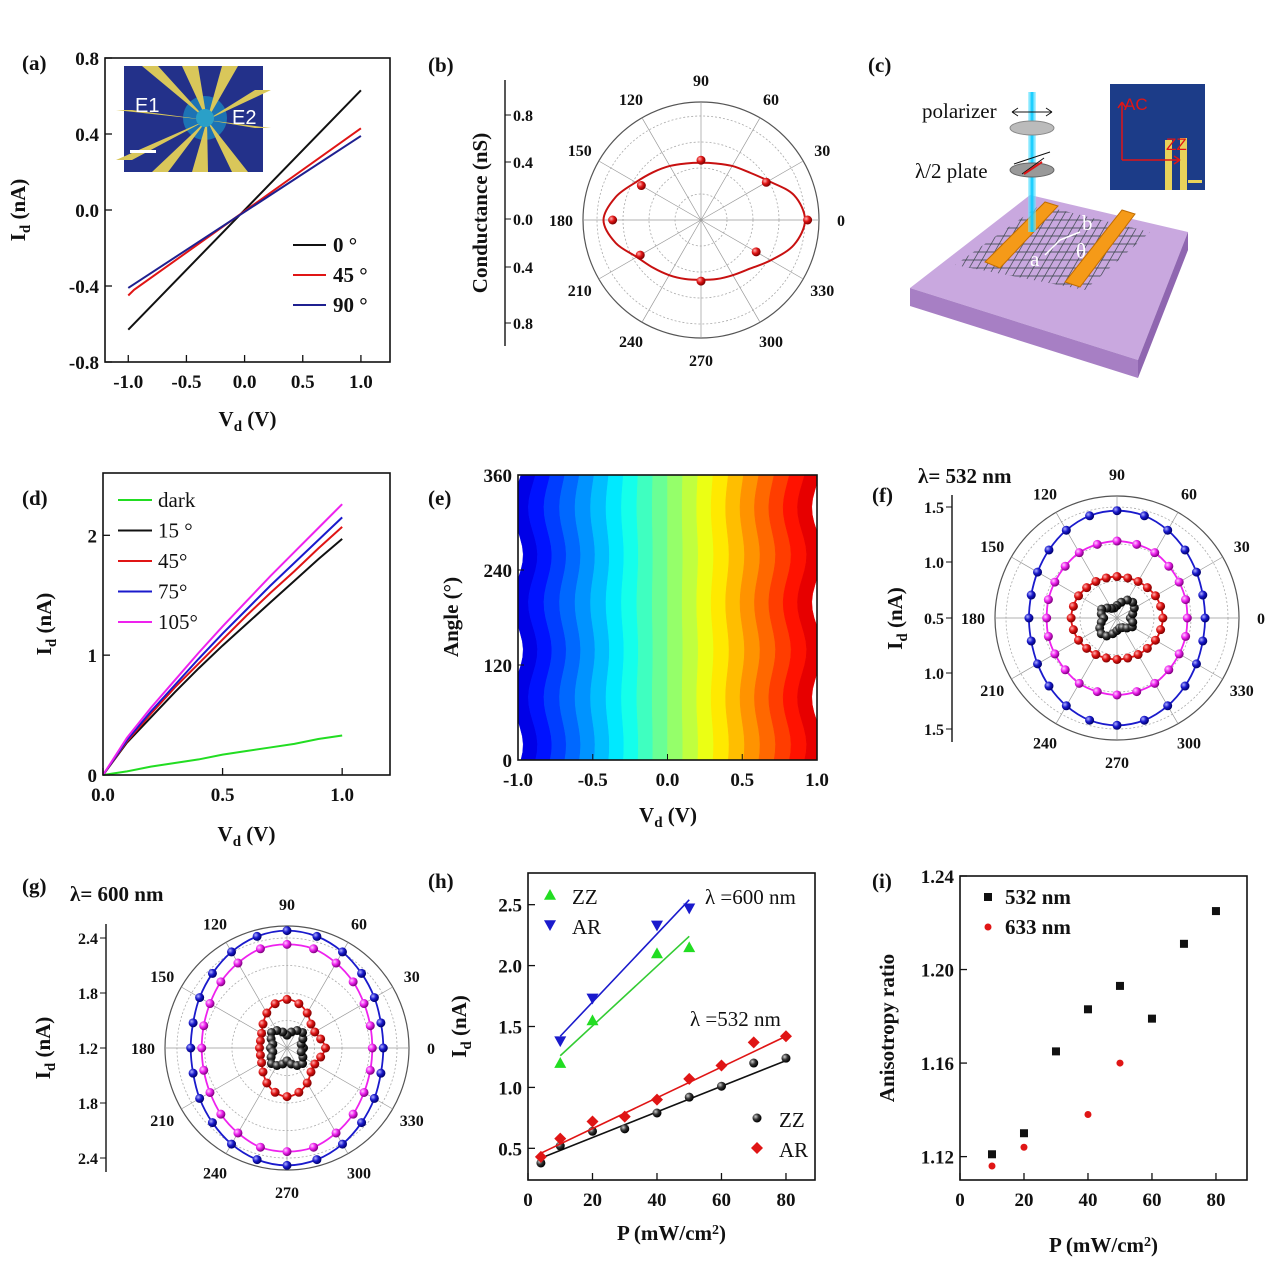  What do you see at coordinates (45, 1048) in the screenshot?
I see `radial-axis-label: Id (nA)` at bounding box center [45, 1048].